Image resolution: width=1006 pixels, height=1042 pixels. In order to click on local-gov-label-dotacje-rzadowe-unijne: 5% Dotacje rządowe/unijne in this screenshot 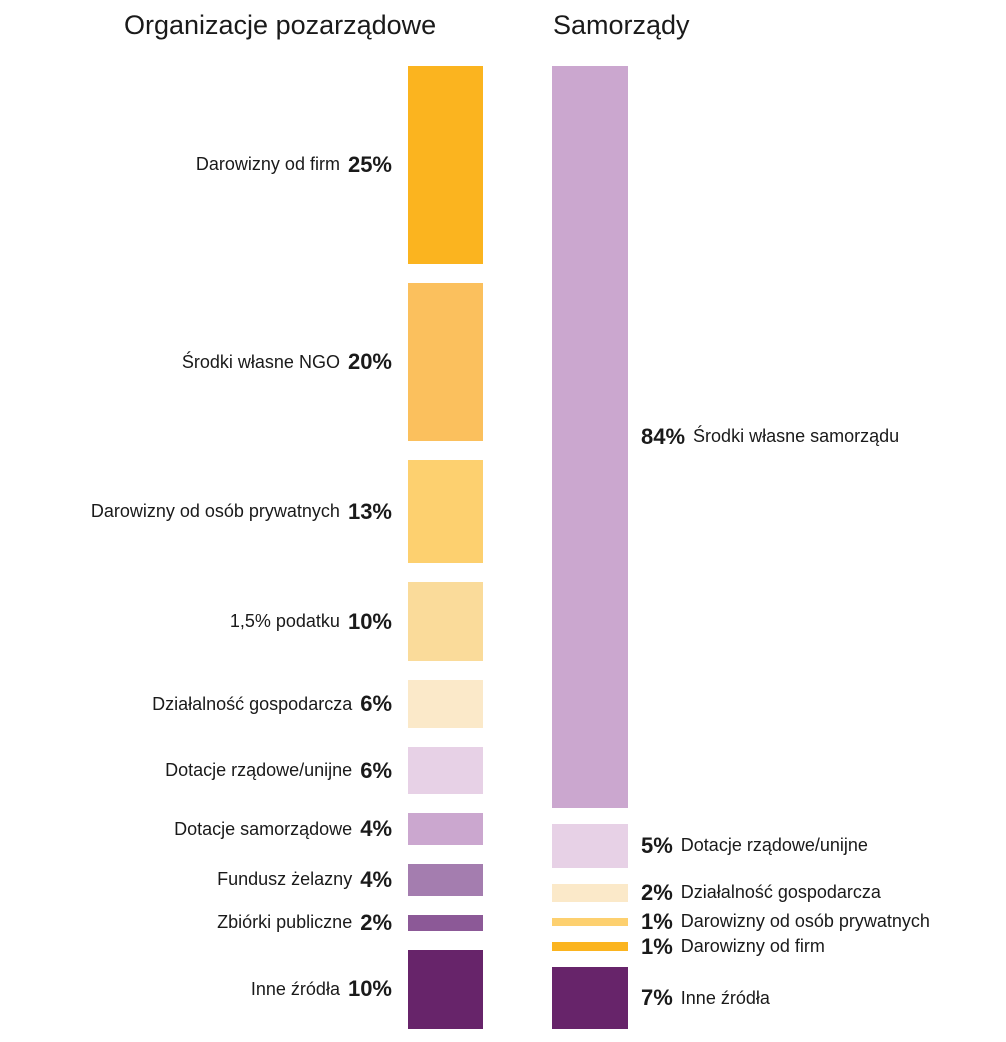, I will do `click(754, 846)`.